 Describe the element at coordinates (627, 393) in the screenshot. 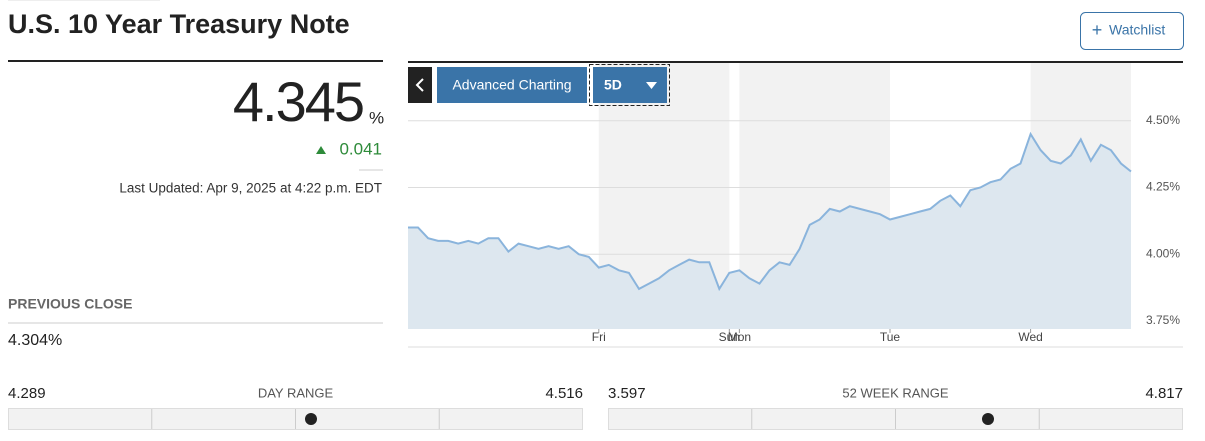

I see `range-low: 3.597` at that location.